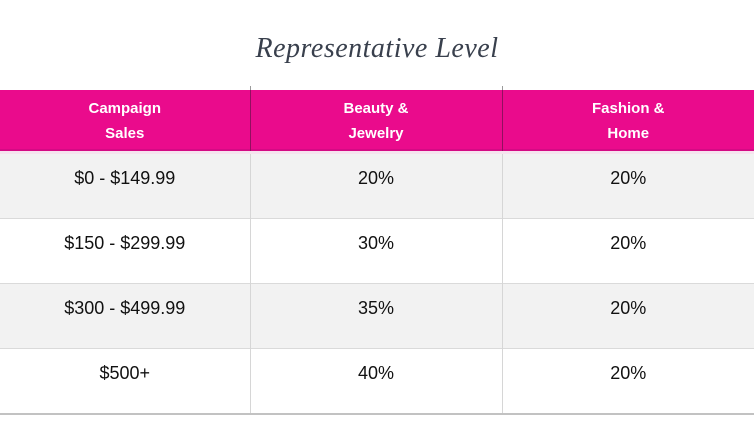 This screenshot has width=754, height=438. I want to click on cell-sales-range: $500+, so click(125, 381).